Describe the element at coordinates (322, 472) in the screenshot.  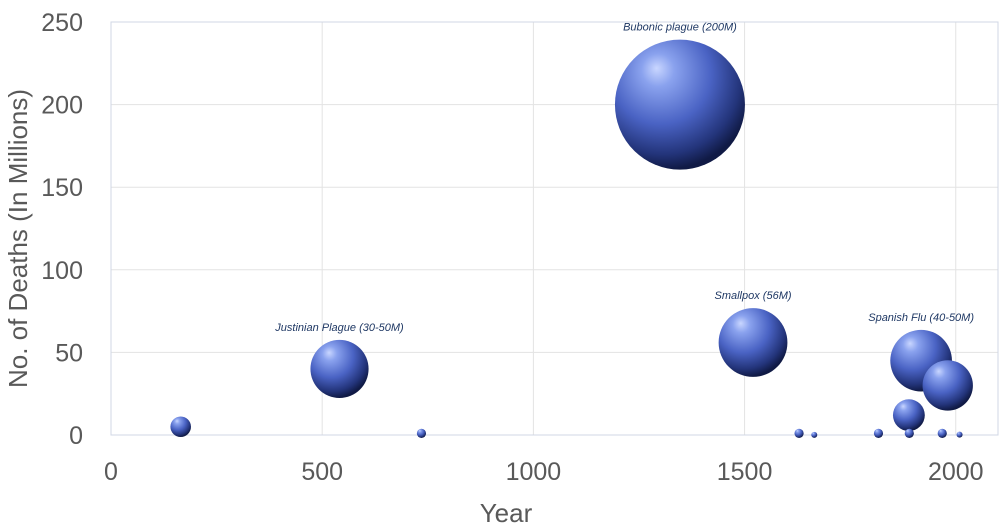
I see `x-tick-label: 500` at that location.